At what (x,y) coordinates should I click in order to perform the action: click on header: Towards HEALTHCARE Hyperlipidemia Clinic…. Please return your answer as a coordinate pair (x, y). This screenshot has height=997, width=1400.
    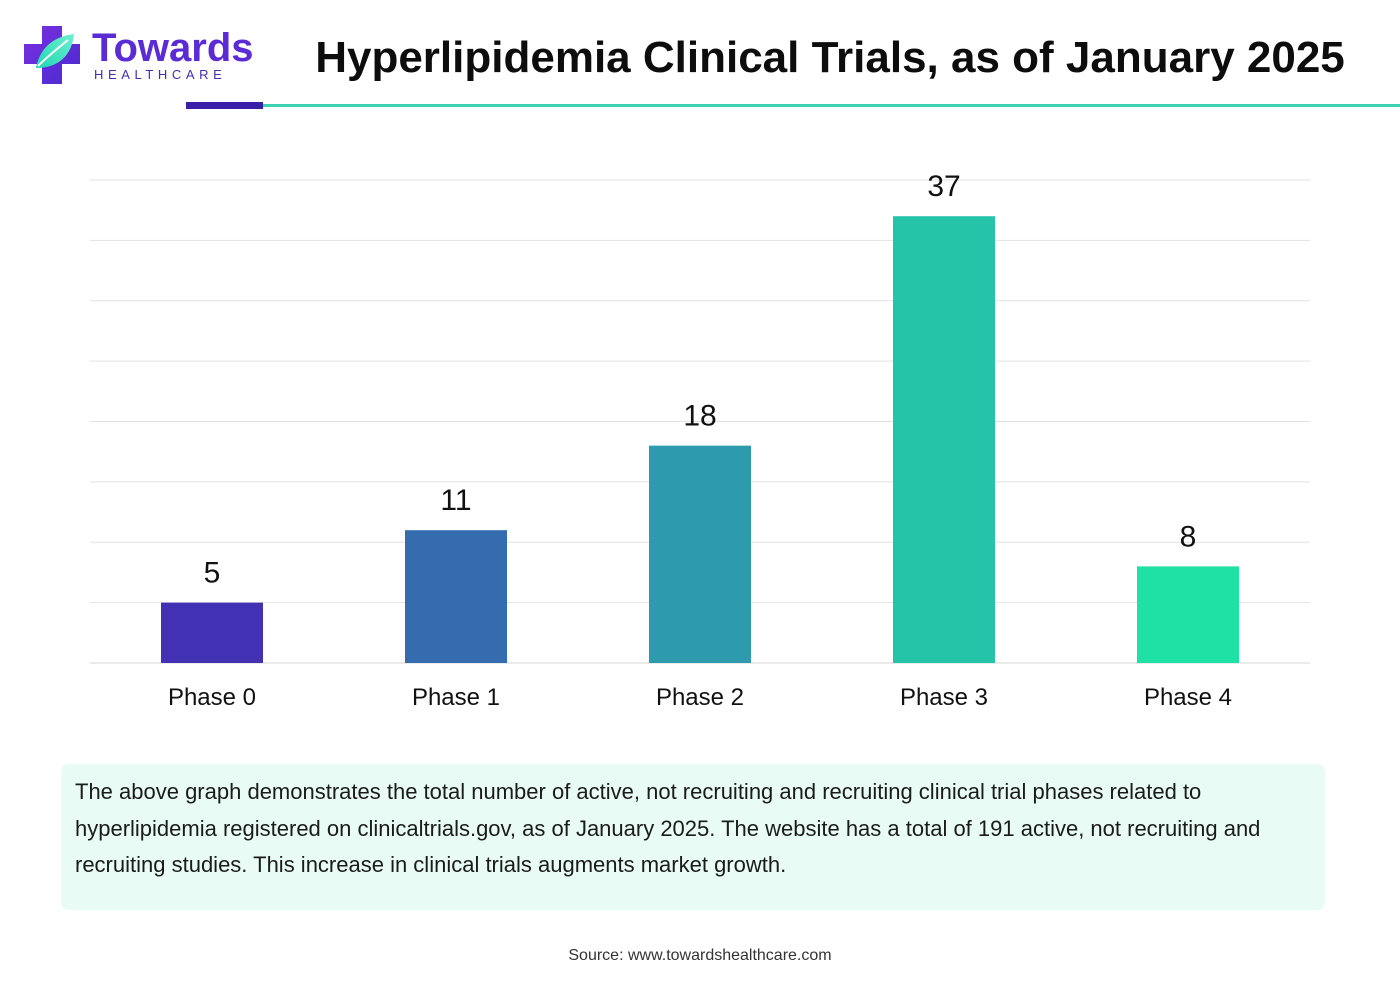
    Looking at the image, I should click on (700, 56).